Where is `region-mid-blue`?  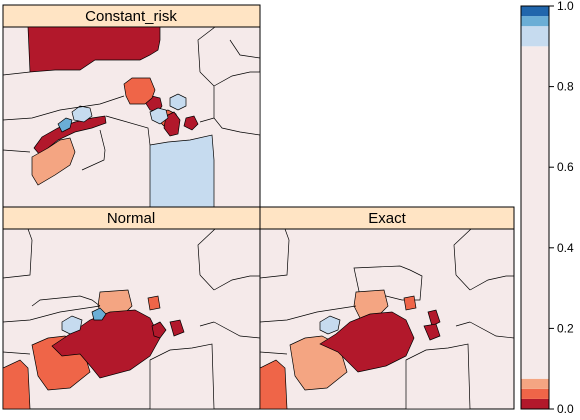 region-mid-blue is located at coordinates (159, 116).